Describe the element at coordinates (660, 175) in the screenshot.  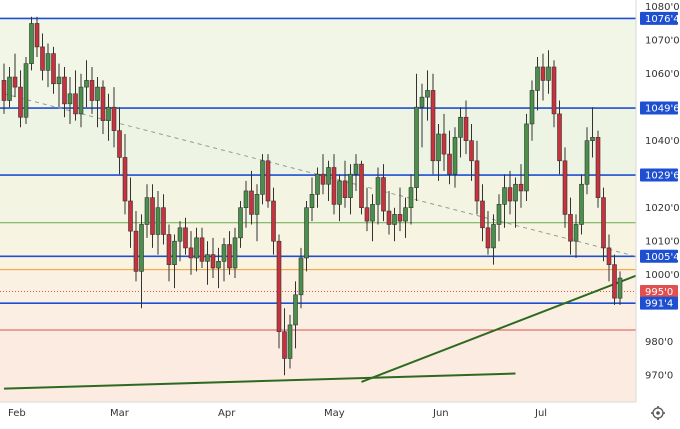
I see `level-badge-2: 1029'6` at that location.